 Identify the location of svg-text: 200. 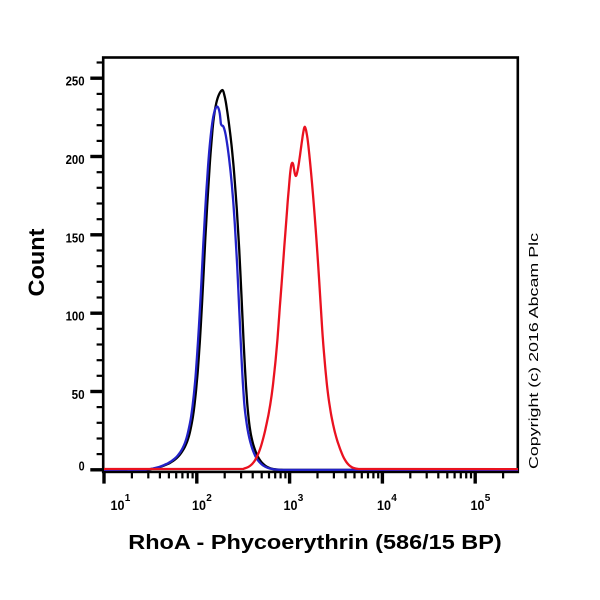
(75, 159).